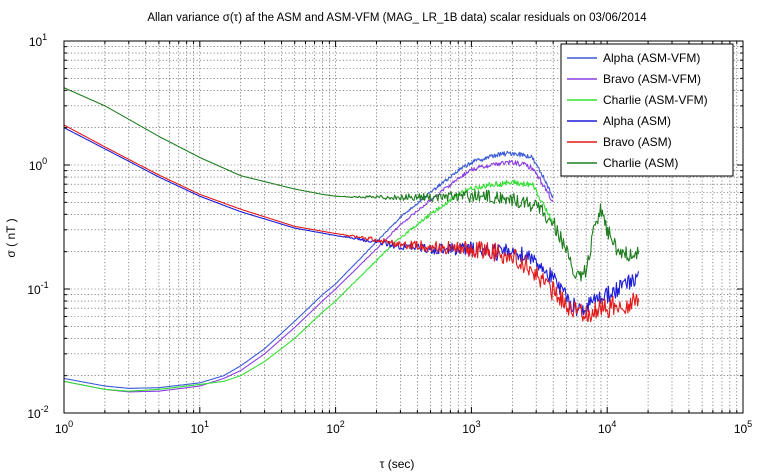 This screenshot has width=766, height=474. What do you see at coordinates (397, 464) in the screenshot?
I see `x-axis-label: τ (sec)` at bounding box center [397, 464].